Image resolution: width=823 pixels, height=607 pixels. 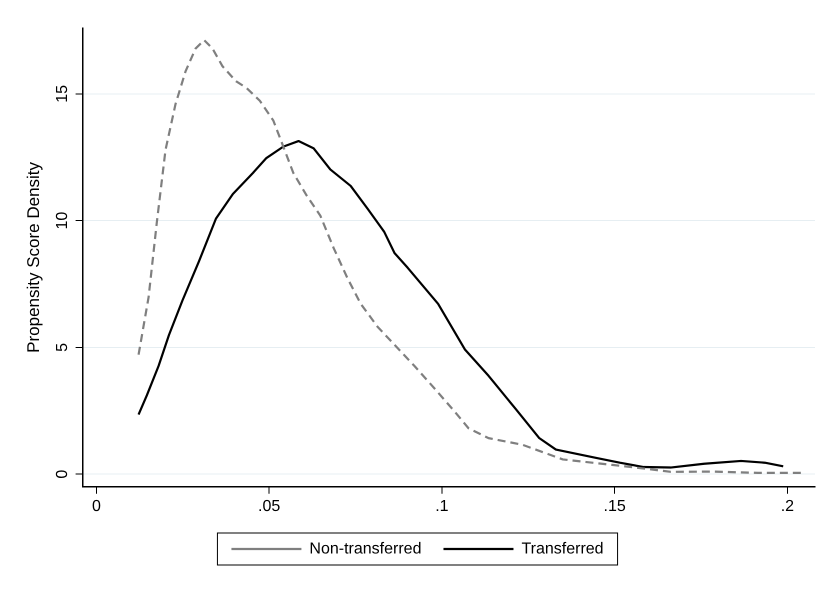 What do you see at coordinates (365, 549) in the screenshot?
I see `legend-label: Non-transferred` at bounding box center [365, 549].